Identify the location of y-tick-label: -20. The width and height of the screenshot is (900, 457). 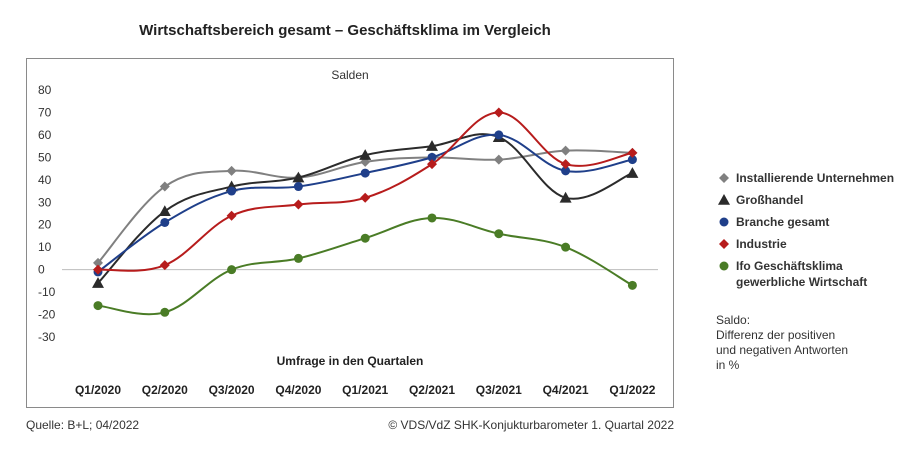
(47, 315).